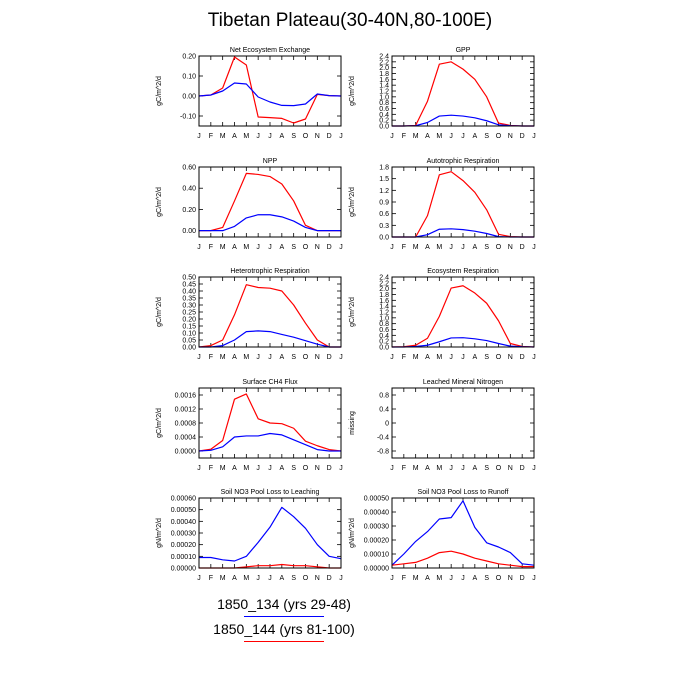  What do you see at coordinates (189, 77) in the screenshot?
I see `y-tick-label: 0.10` at bounding box center [189, 77].